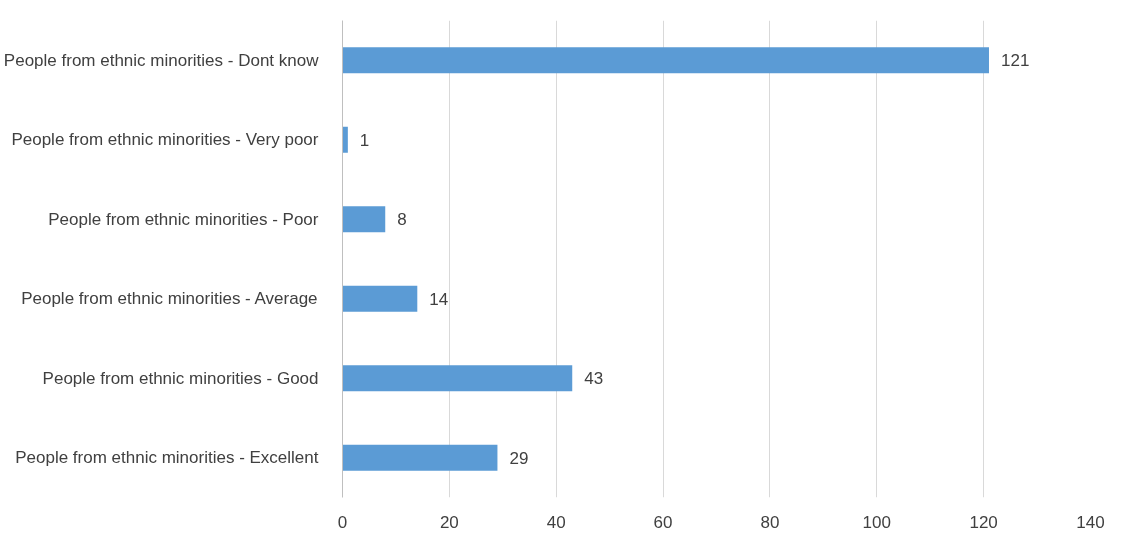  What do you see at coordinates (439, 299) in the screenshot?
I see `data-label: 14` at bounding box center [439, 299].